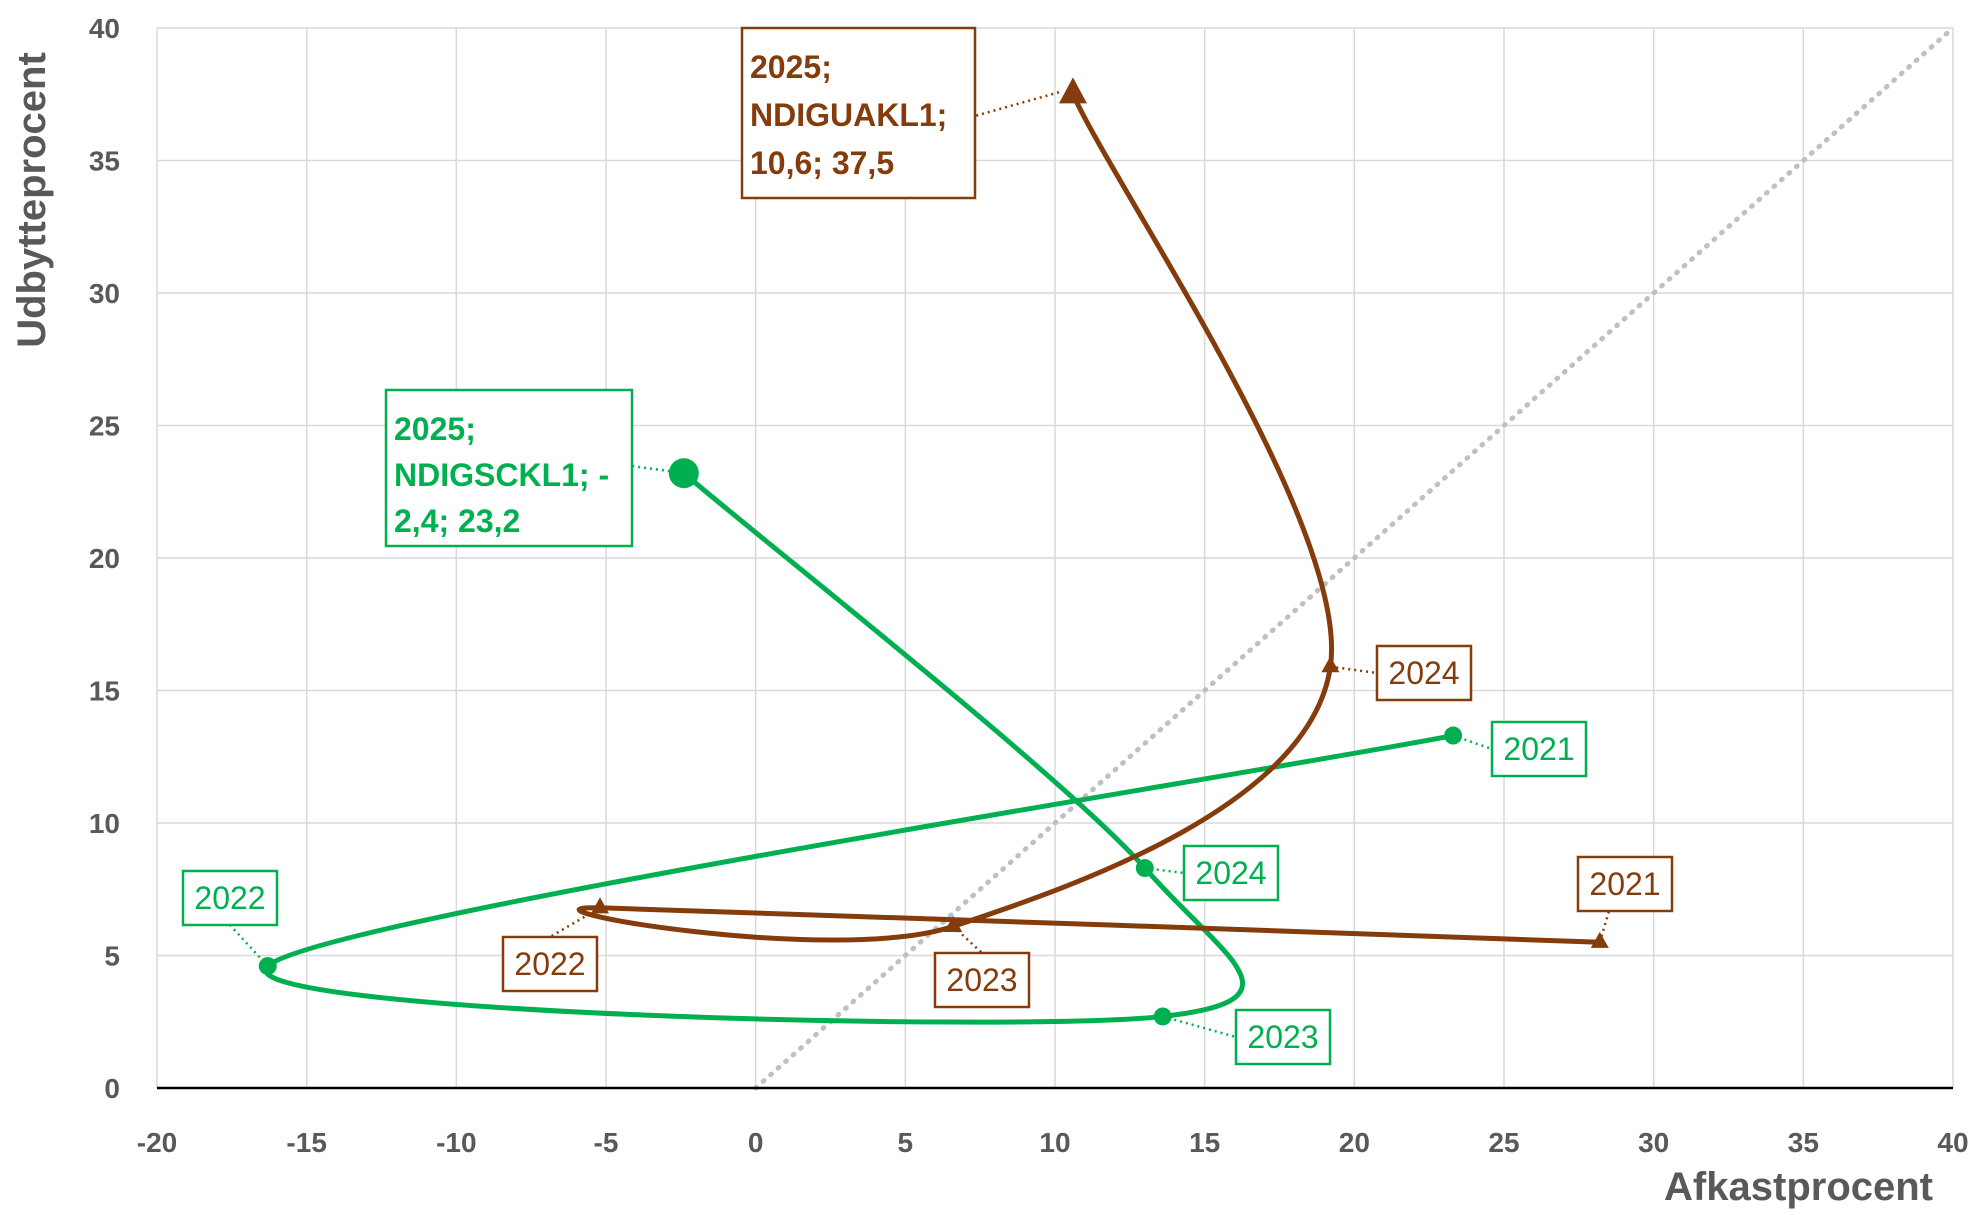  I want to click on y-tick-labels: 0 5 10 15 20 25 30 35 40, so click(104, 558).